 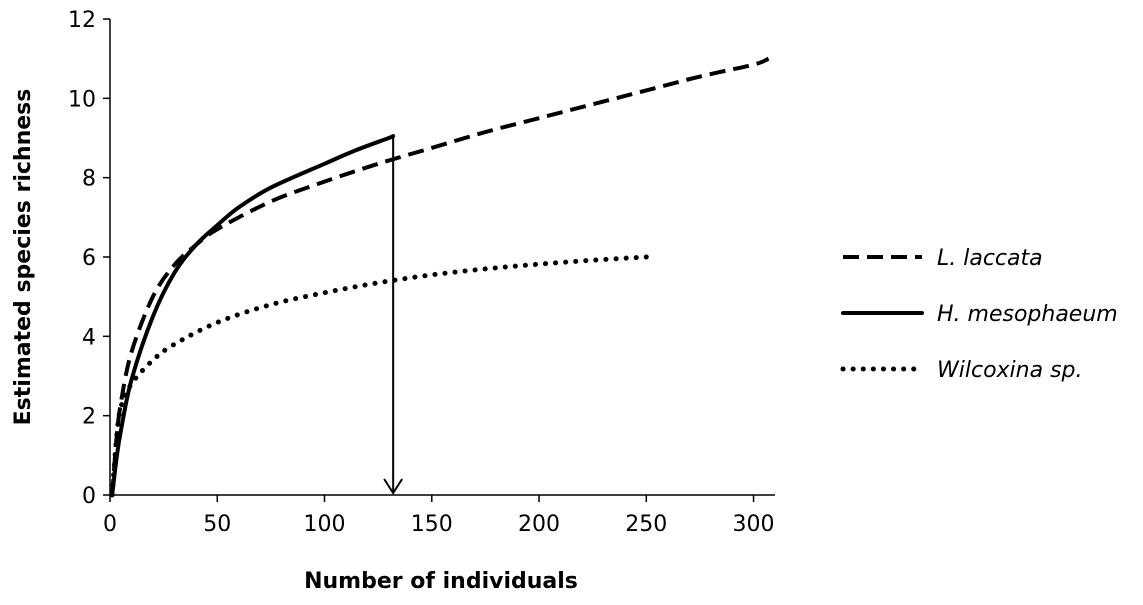 What do you see at coordinates (432, 524) in the screenshot?
I see `x-tick-label: 150` at bounding box center [432, 524].